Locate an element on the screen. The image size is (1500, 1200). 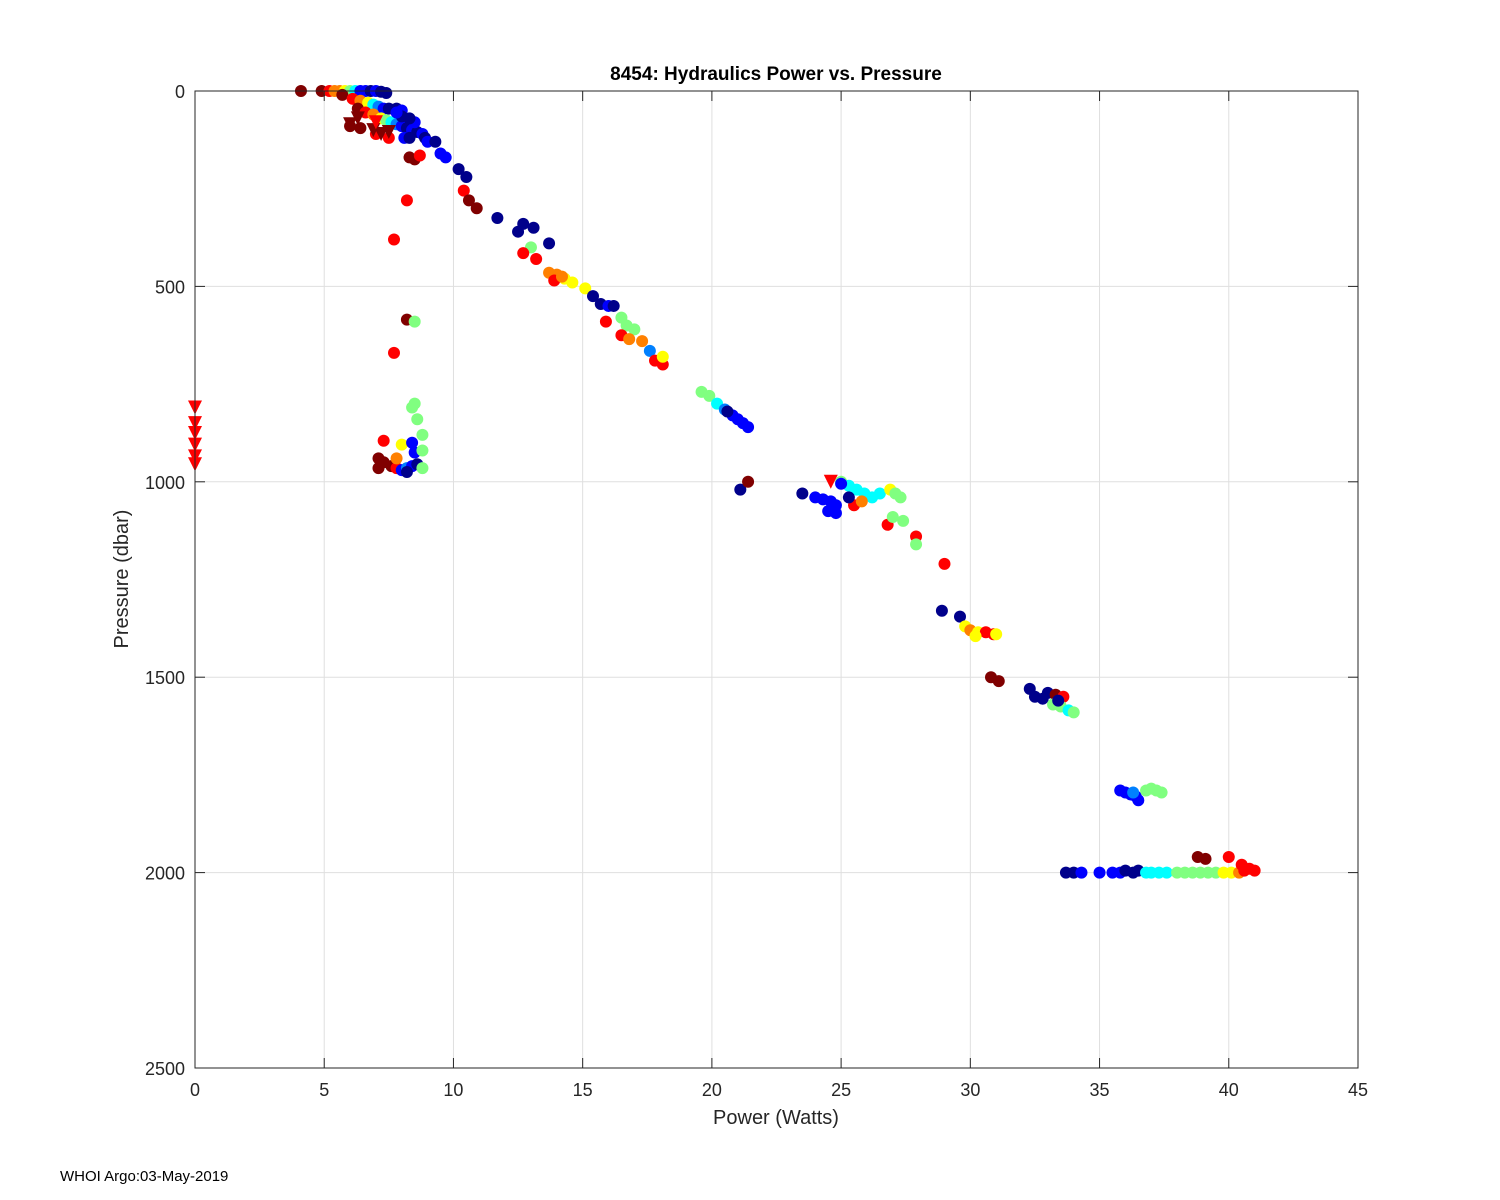
x-tick-label: 15 is located at coordinates (583, 1090).